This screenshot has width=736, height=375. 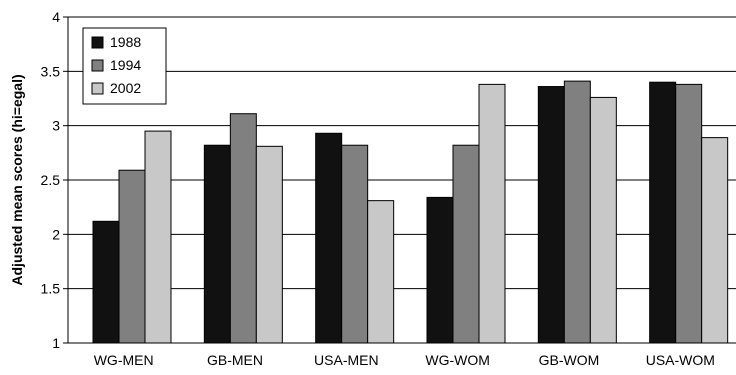 I want to click on bar-gb-men-1994, so click(x=243, y=228).